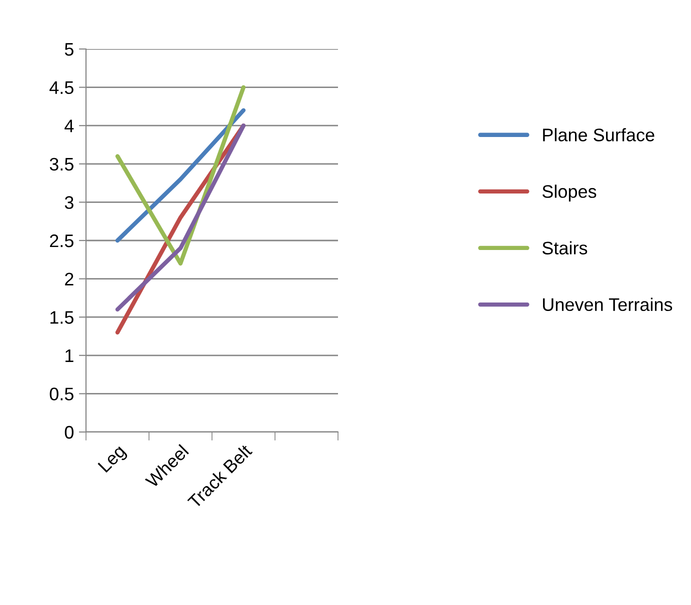  What do you see at coordinates (69, 279) in the screenshot?
I see `y-tick-label: 2` at bounding box center [69, 279].